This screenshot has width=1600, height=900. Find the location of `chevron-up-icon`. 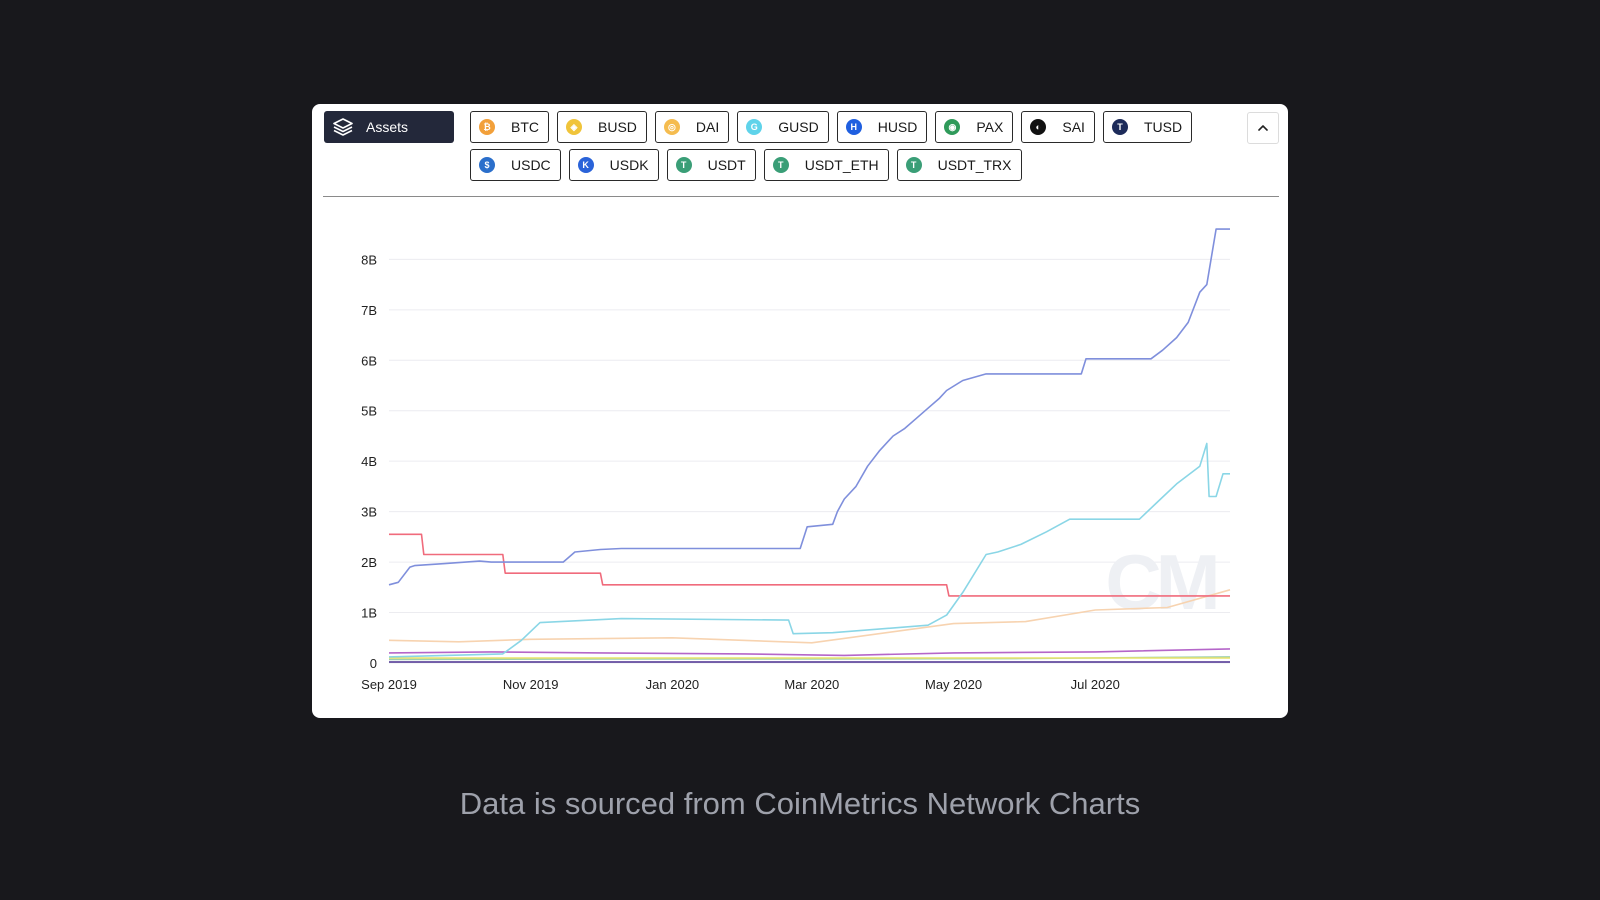

chevron-up-icon is located at coordinates (1263, 128).